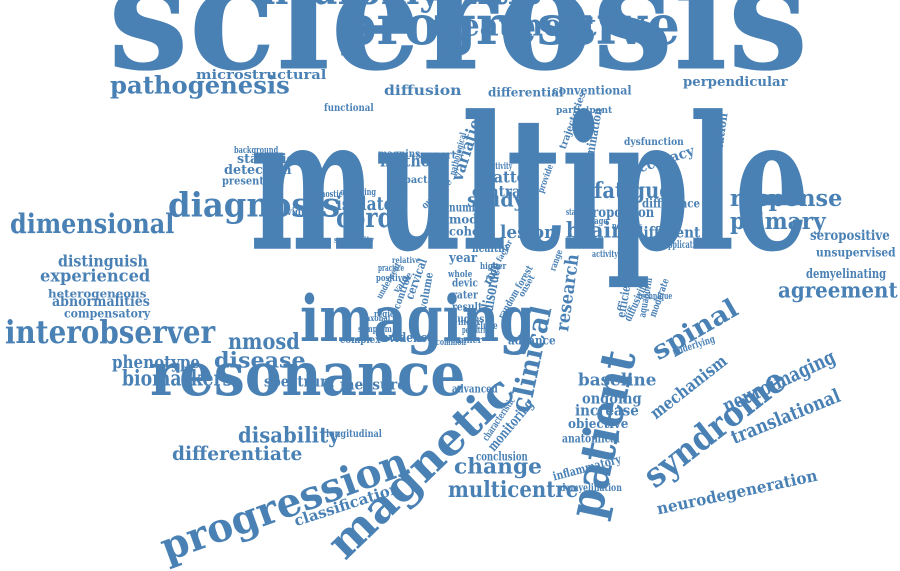 This screenshot has width=900, height=571. What do you see at coordinates (498, 466) in the screenshot?
I see `word-change: change` at bounding box center [498, 466].